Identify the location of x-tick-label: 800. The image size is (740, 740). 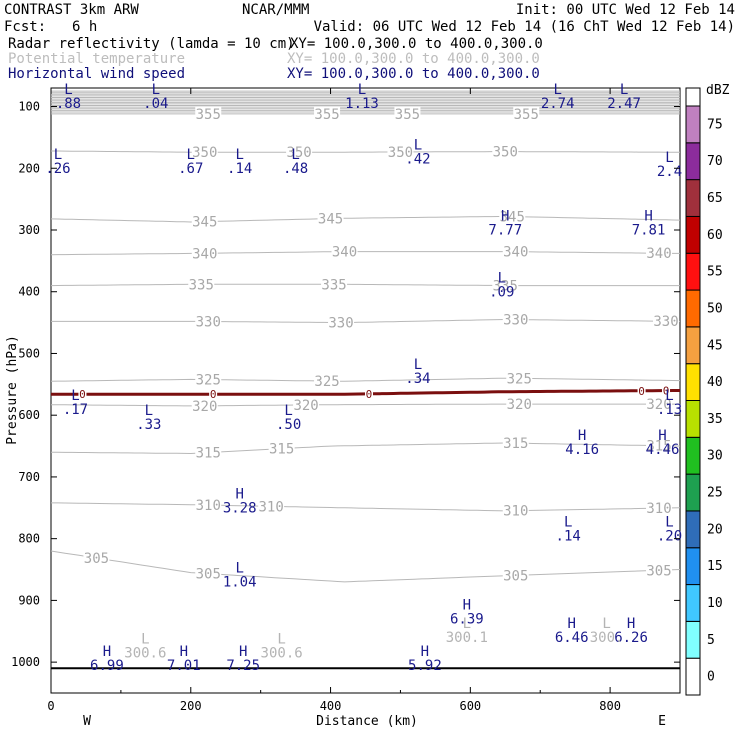
(610, 706).